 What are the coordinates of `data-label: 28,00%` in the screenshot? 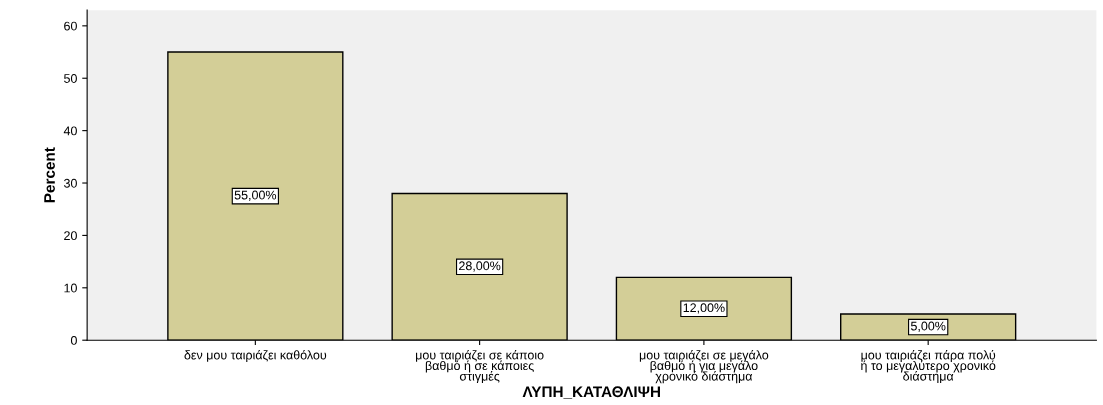 It's located at (480, 266).